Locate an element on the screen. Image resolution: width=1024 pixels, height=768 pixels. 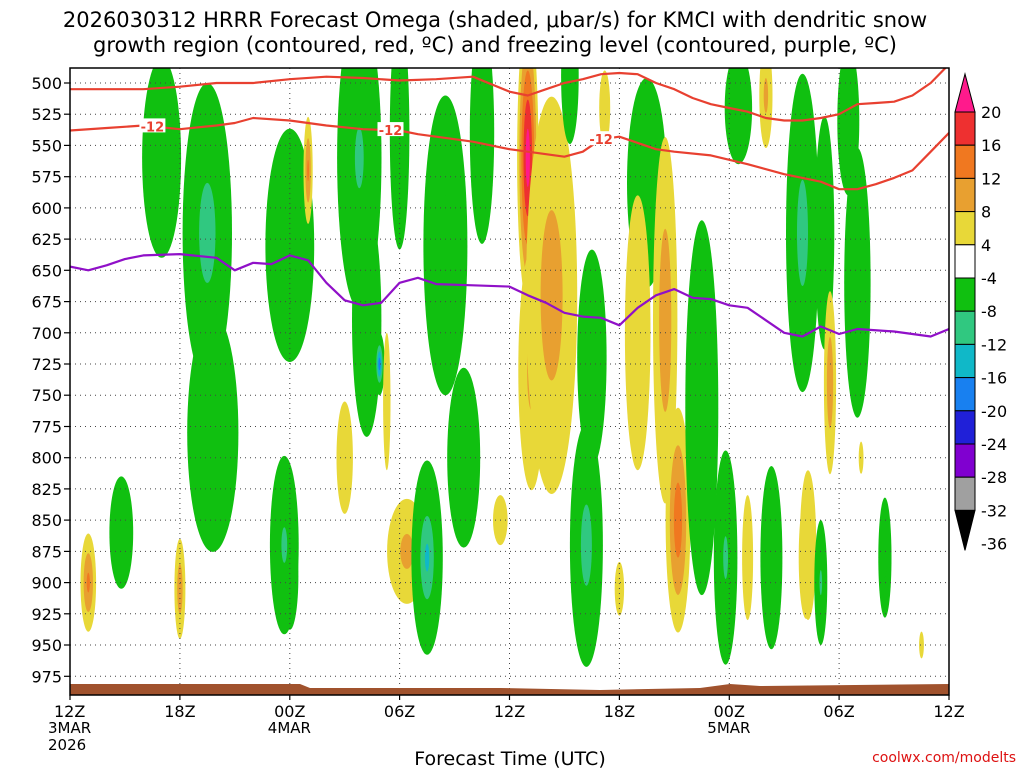
colorbar-label-12: -32 is located at coordinates (994, 510).